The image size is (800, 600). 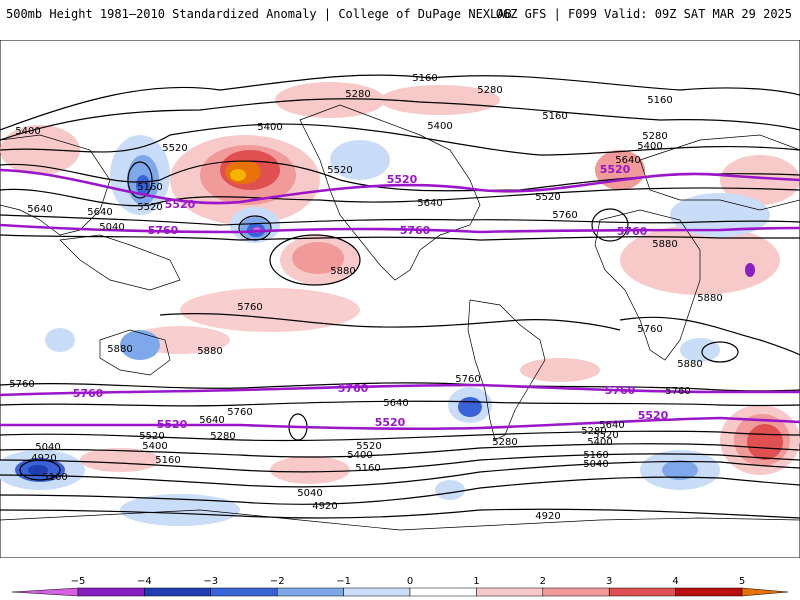 I want to click on colorbar-tick-label: −2, so click(x=277, y=581).